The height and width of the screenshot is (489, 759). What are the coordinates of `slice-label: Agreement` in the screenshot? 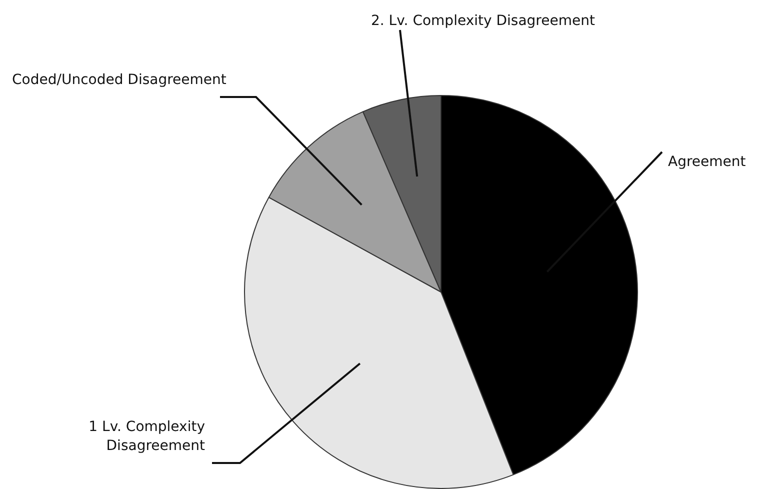 It's located at (707, 162).